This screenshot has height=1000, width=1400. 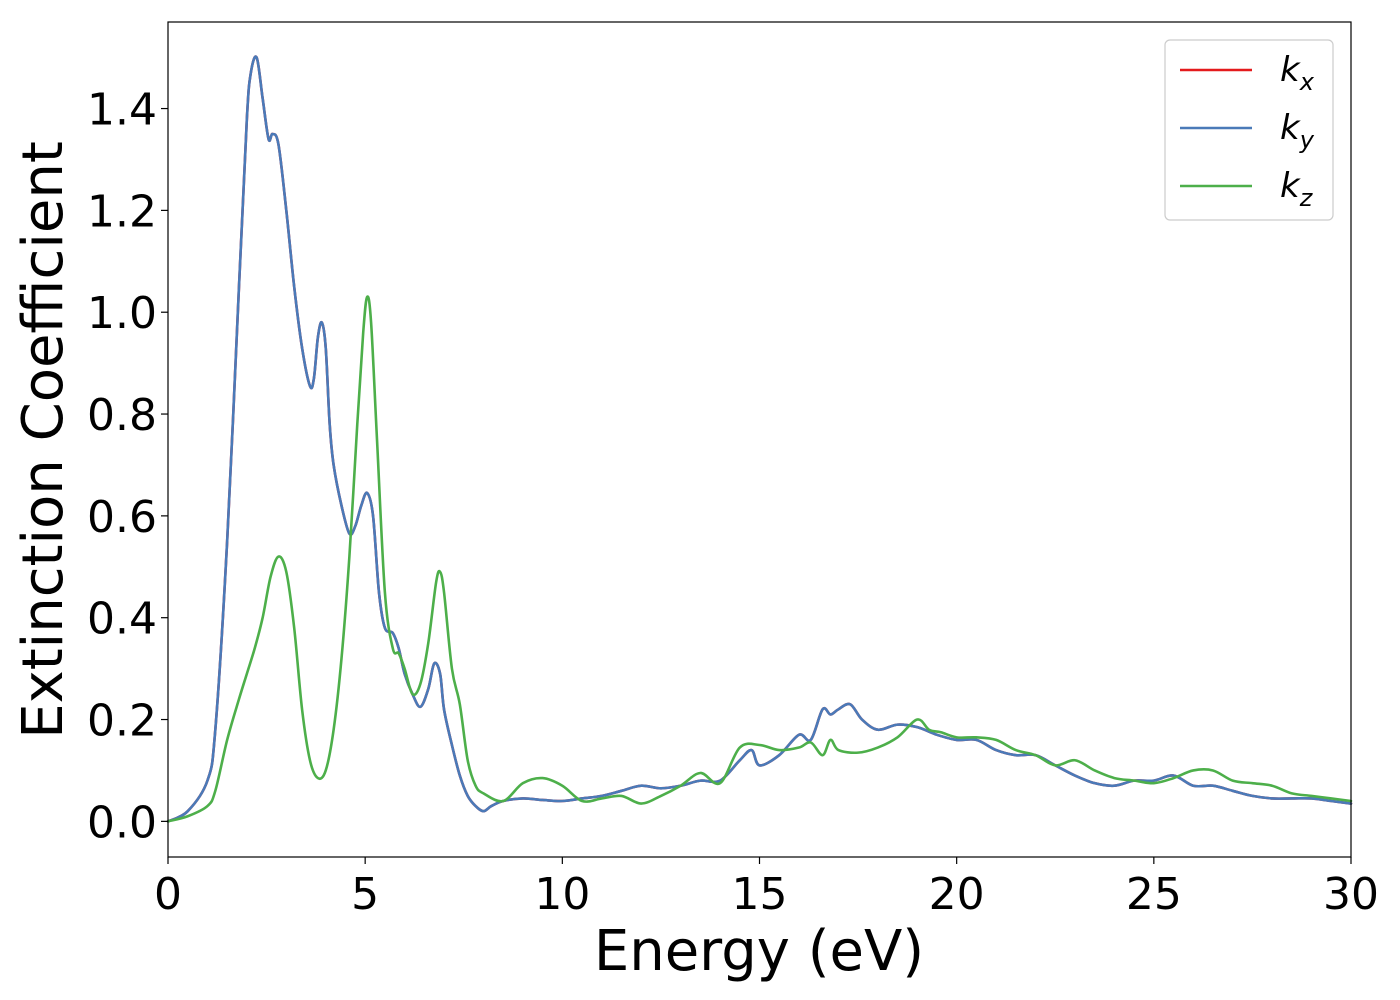 What do you see at coordinates (127, 466) in the screenshot?
I see `y-axis-ticks: 0.0 0.2 0.4 0.6 0.8 1.0 1.2 1.4` at bounding box center [127, 466].